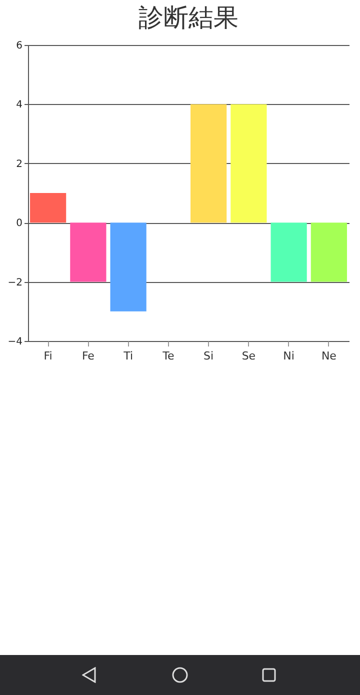 This screenshot has height=695, width=360. I want to click on y-tick-label: 4, so click(19, 105).